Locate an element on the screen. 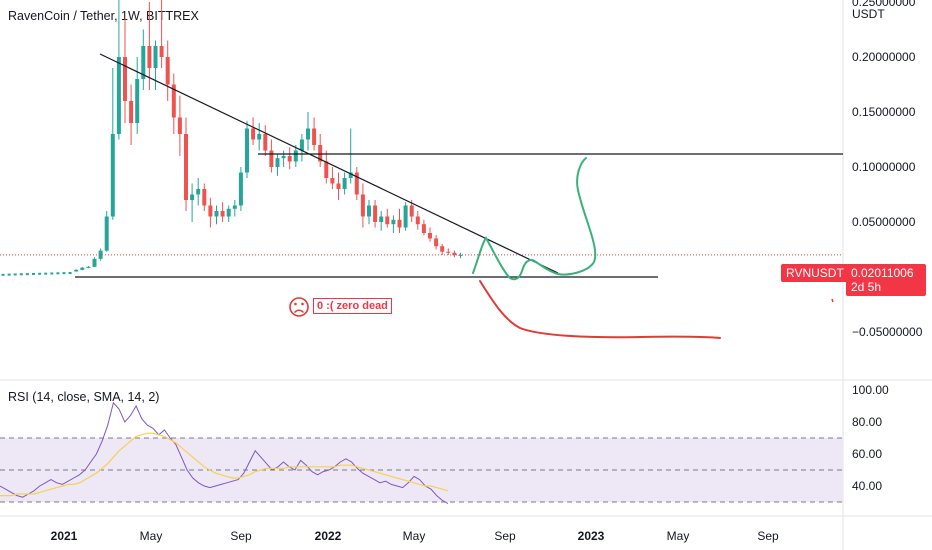 The image size is (932, 550). rsi-tick-label: 100.00 is located at coordinates (870, 390).